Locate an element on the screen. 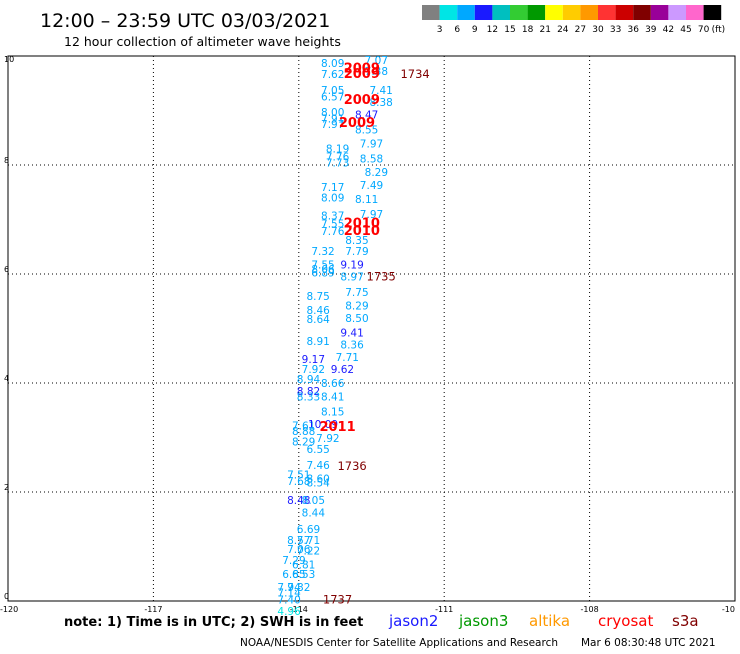 This screenshot has width=740, height=654. wave-height-label: 8.48 is located at coordinates (298, 501).